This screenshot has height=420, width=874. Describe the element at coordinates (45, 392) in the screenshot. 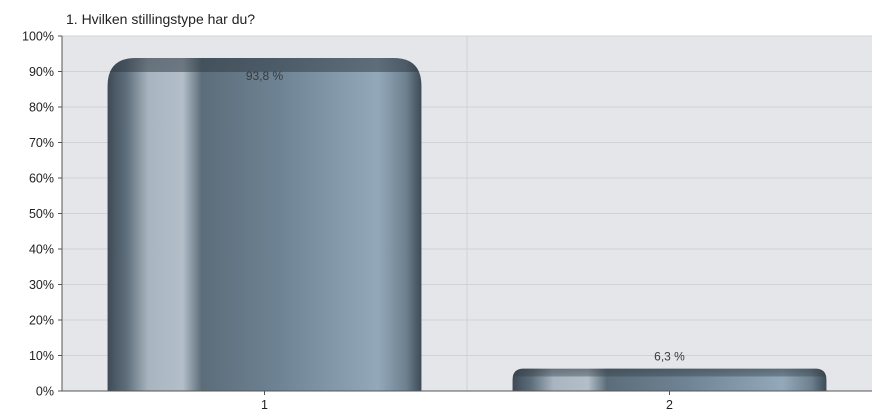

I see `y-tick-label: 0%` at that location.